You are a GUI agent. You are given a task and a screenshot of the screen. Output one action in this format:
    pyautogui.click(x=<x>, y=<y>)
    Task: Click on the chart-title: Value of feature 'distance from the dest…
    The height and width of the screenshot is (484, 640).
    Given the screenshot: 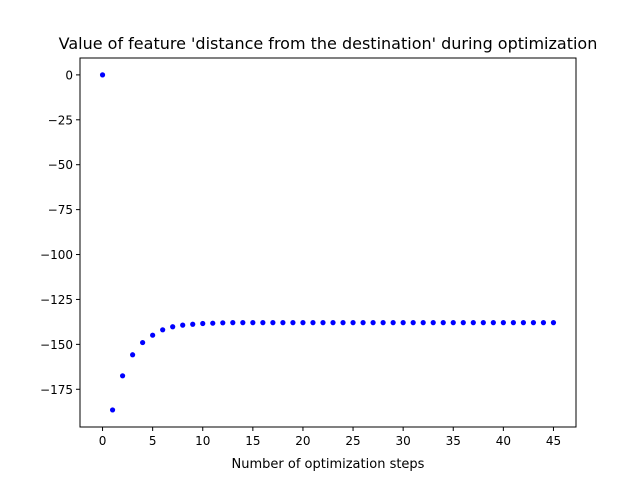 What is the action you would take?
    pyautogui.click(x=328, y=43)
    